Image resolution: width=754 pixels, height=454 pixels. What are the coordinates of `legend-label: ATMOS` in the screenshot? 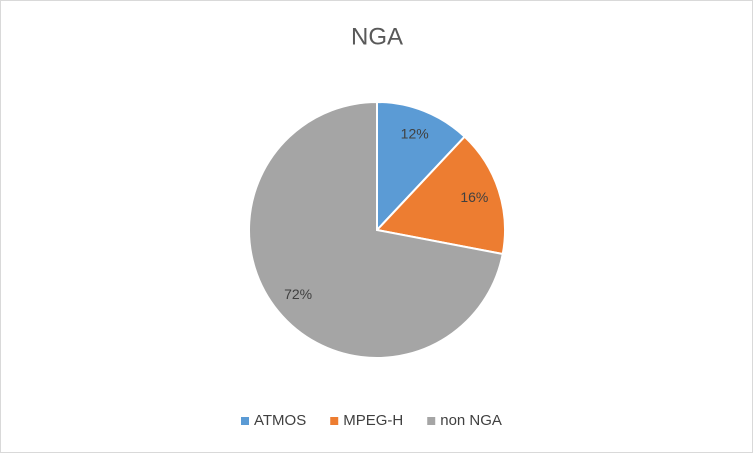 It's located at (280, 420).